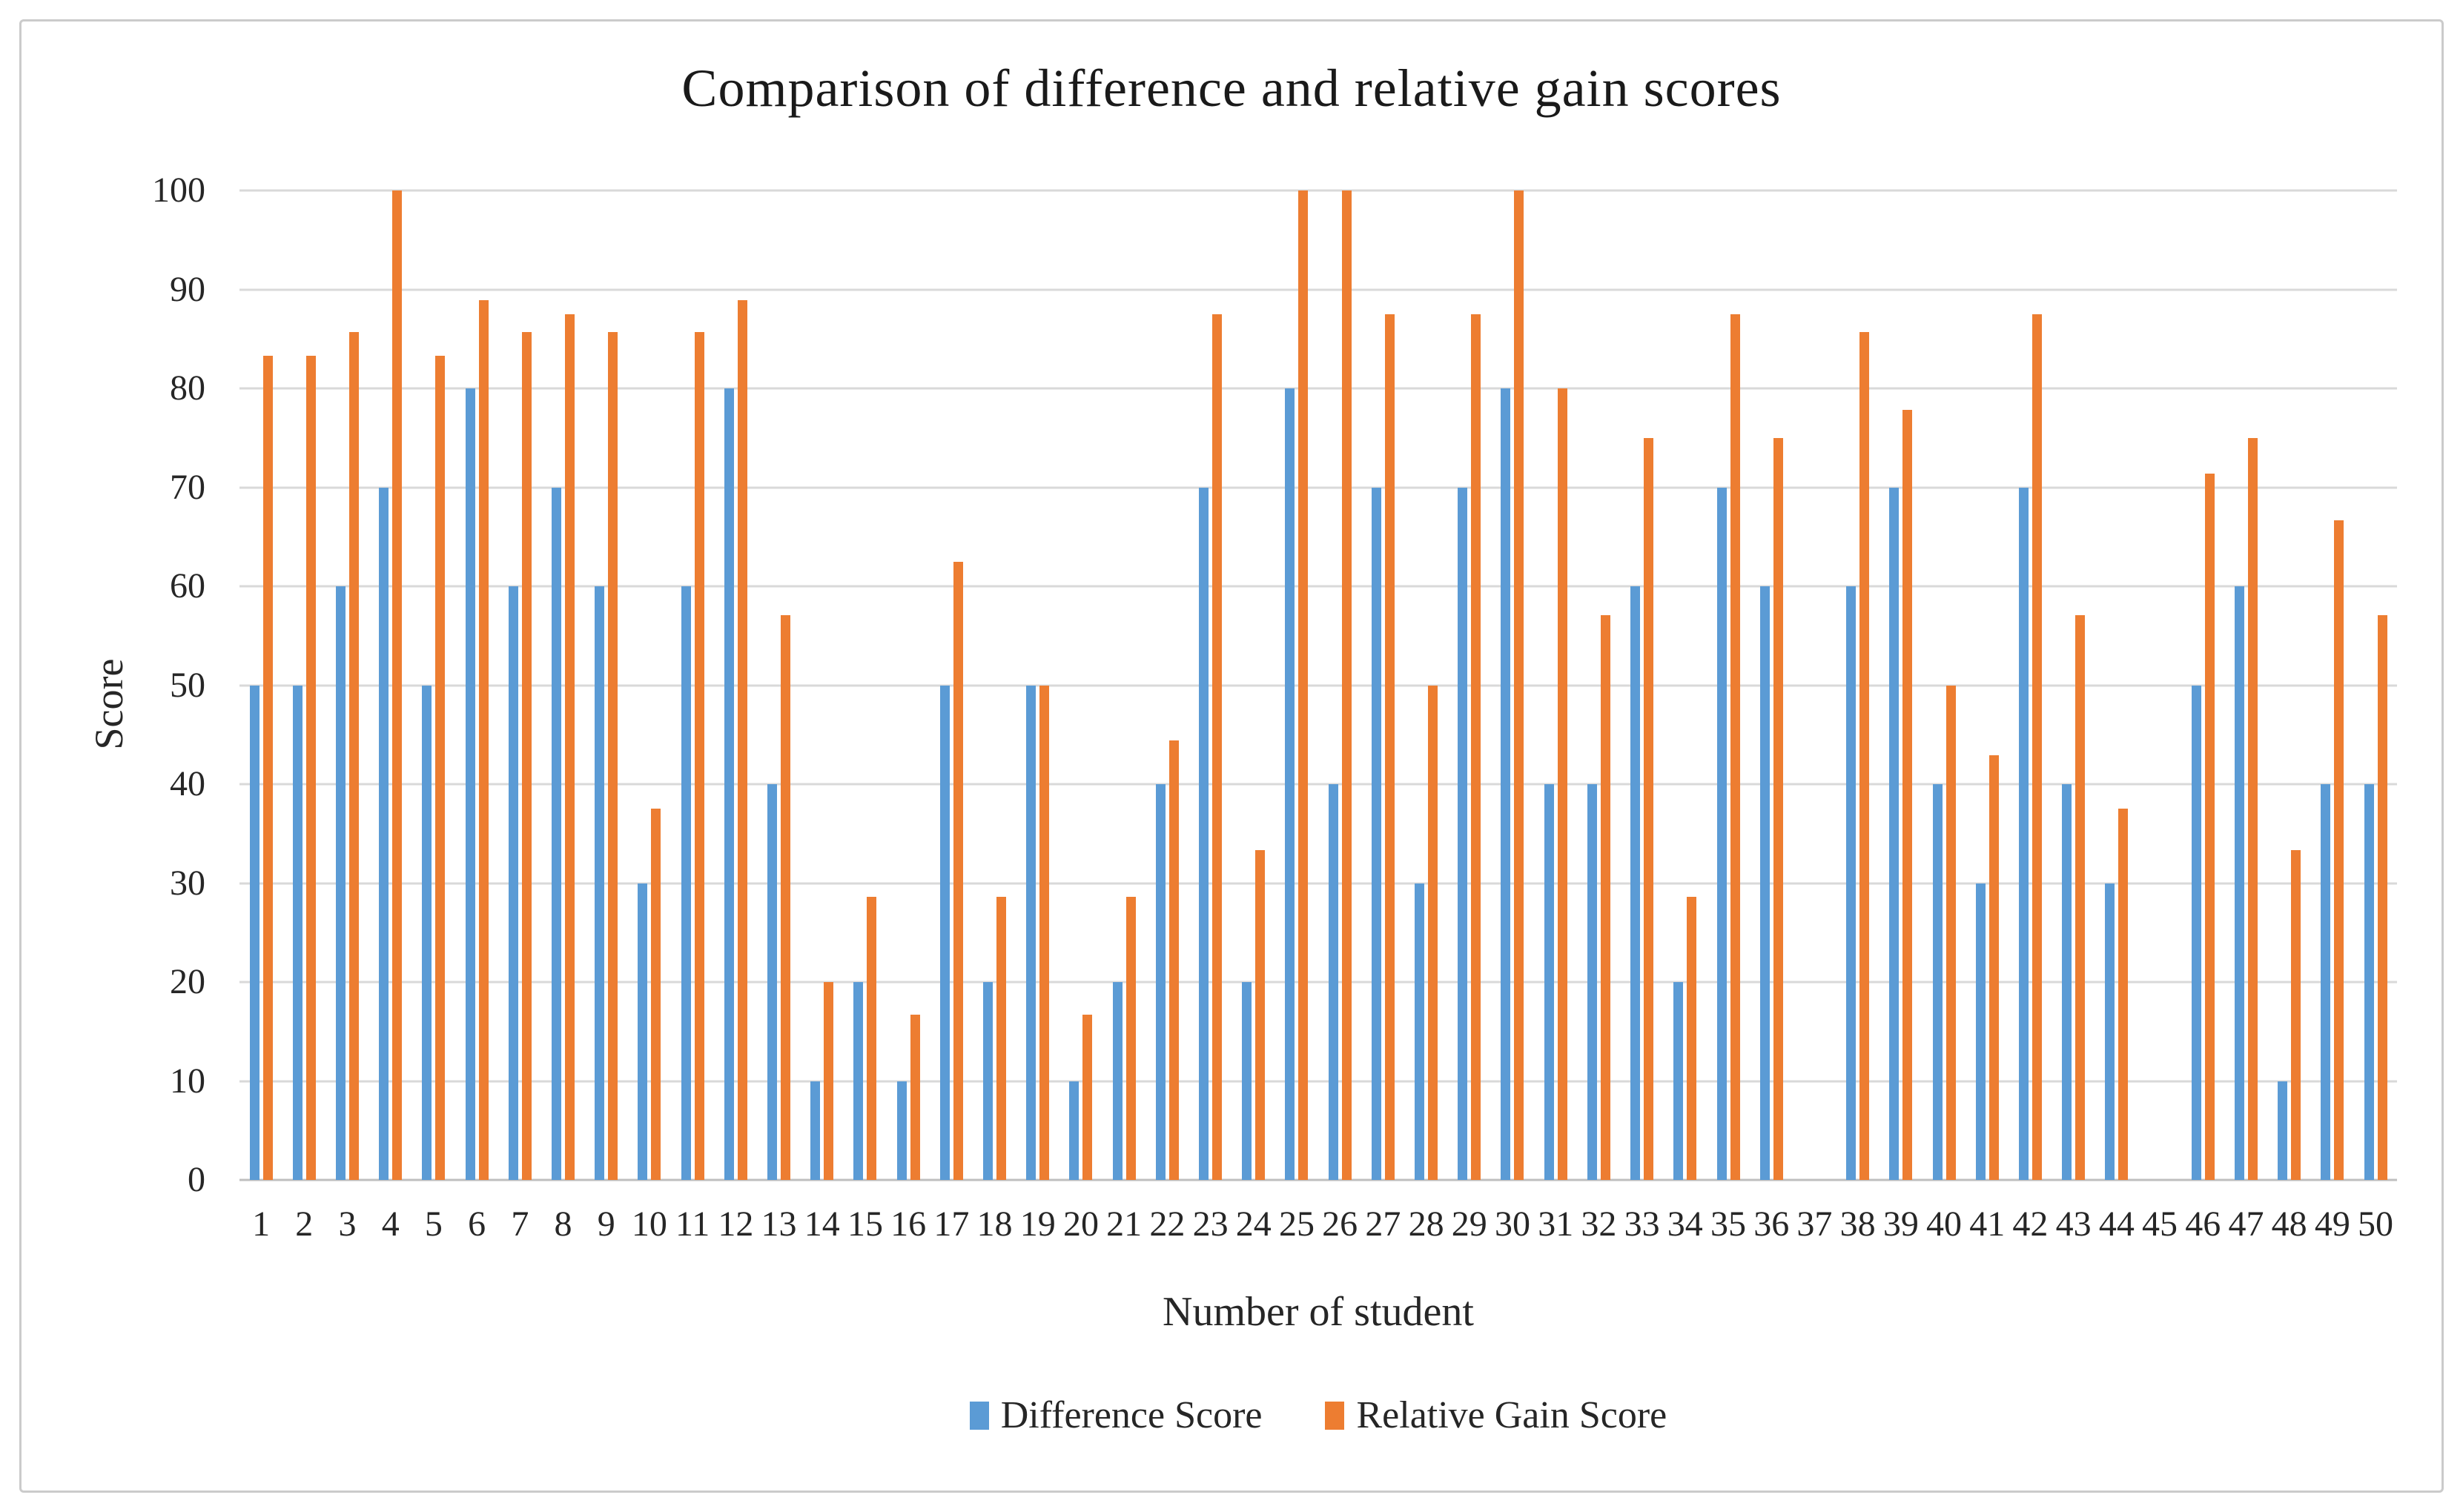 This screenshot has height=1512, width=2463. I want to click on x-tick-label: 41, so click(1987, 1224).